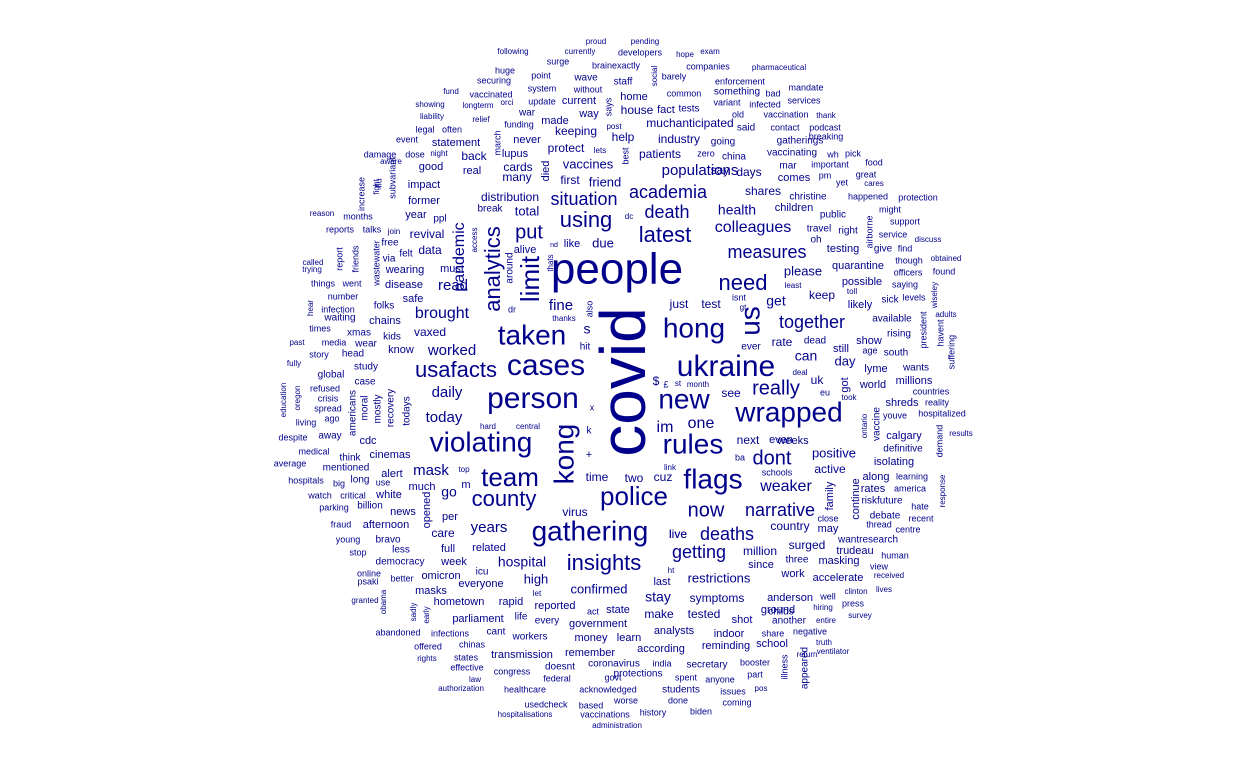 This screenshot has height=768, width=1248. I want to click on word-331: young, so click(348, 539).